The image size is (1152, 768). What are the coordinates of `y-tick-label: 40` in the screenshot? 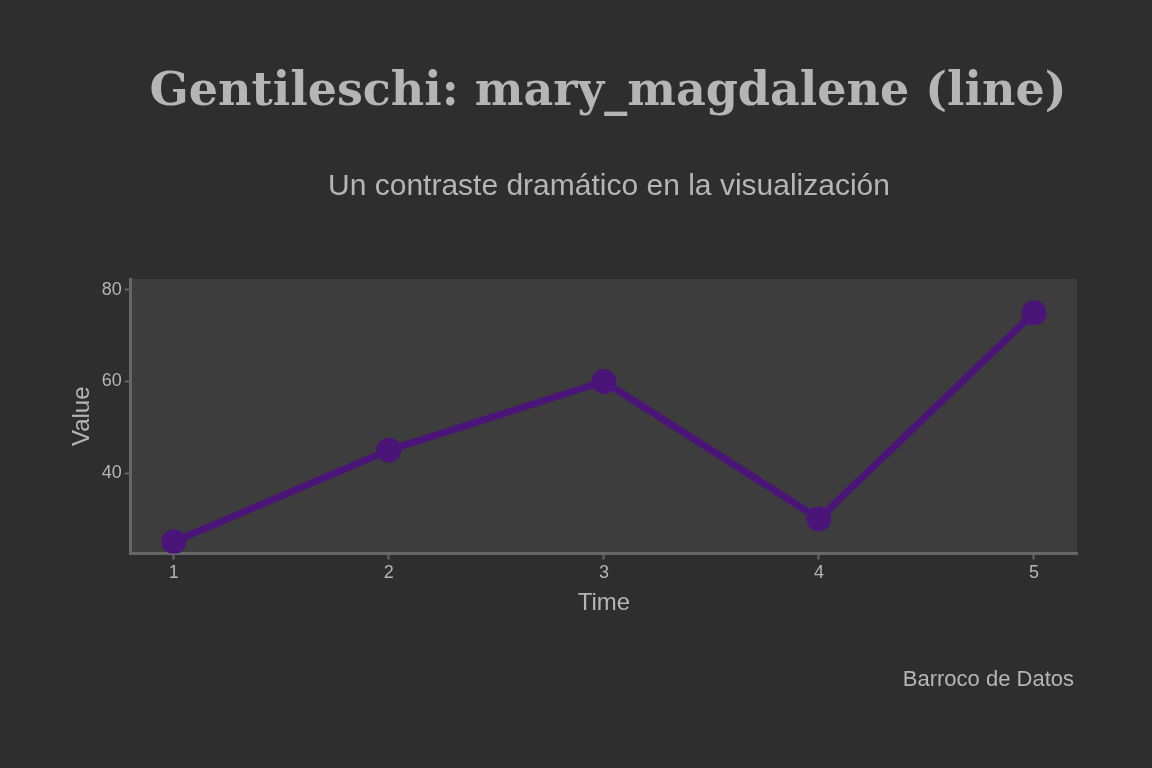 It's located at (111, 472).